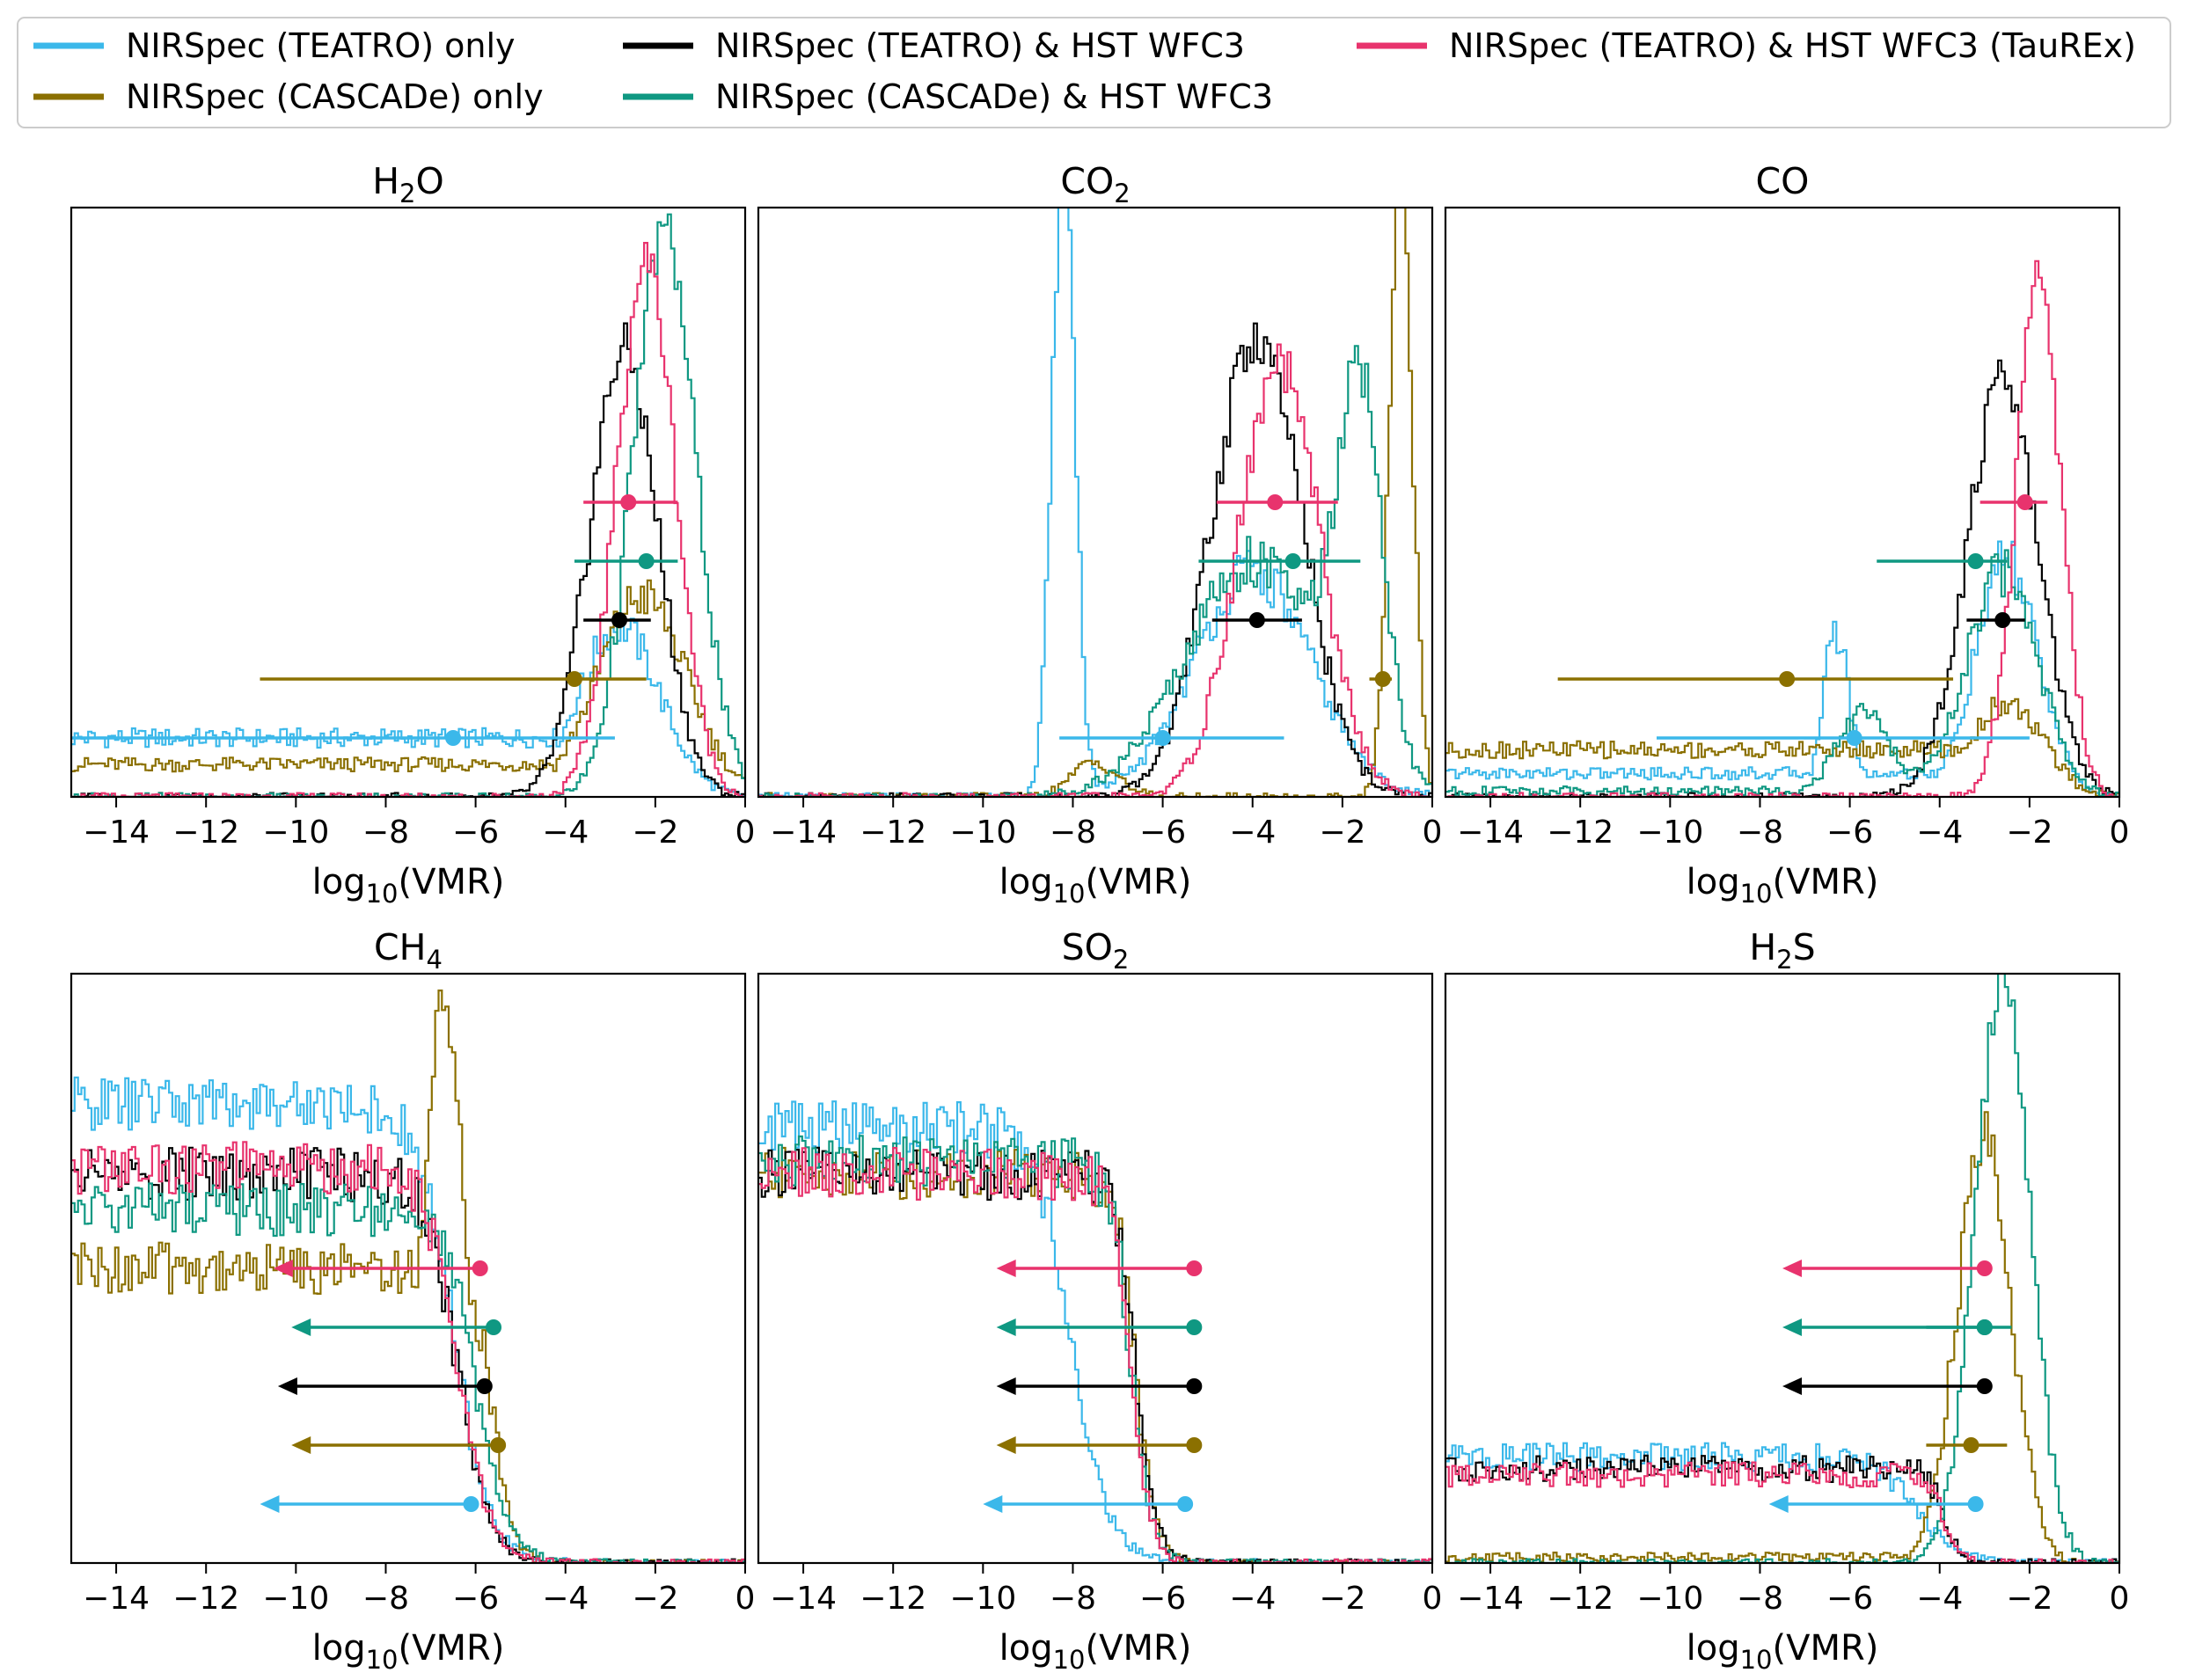 The image size is (2188, 1680). I want to click on chart-panel: −14 −12 −10 −8 −6 −4 −2 0 log10(VMR) H2S, so click(1787, 1300).